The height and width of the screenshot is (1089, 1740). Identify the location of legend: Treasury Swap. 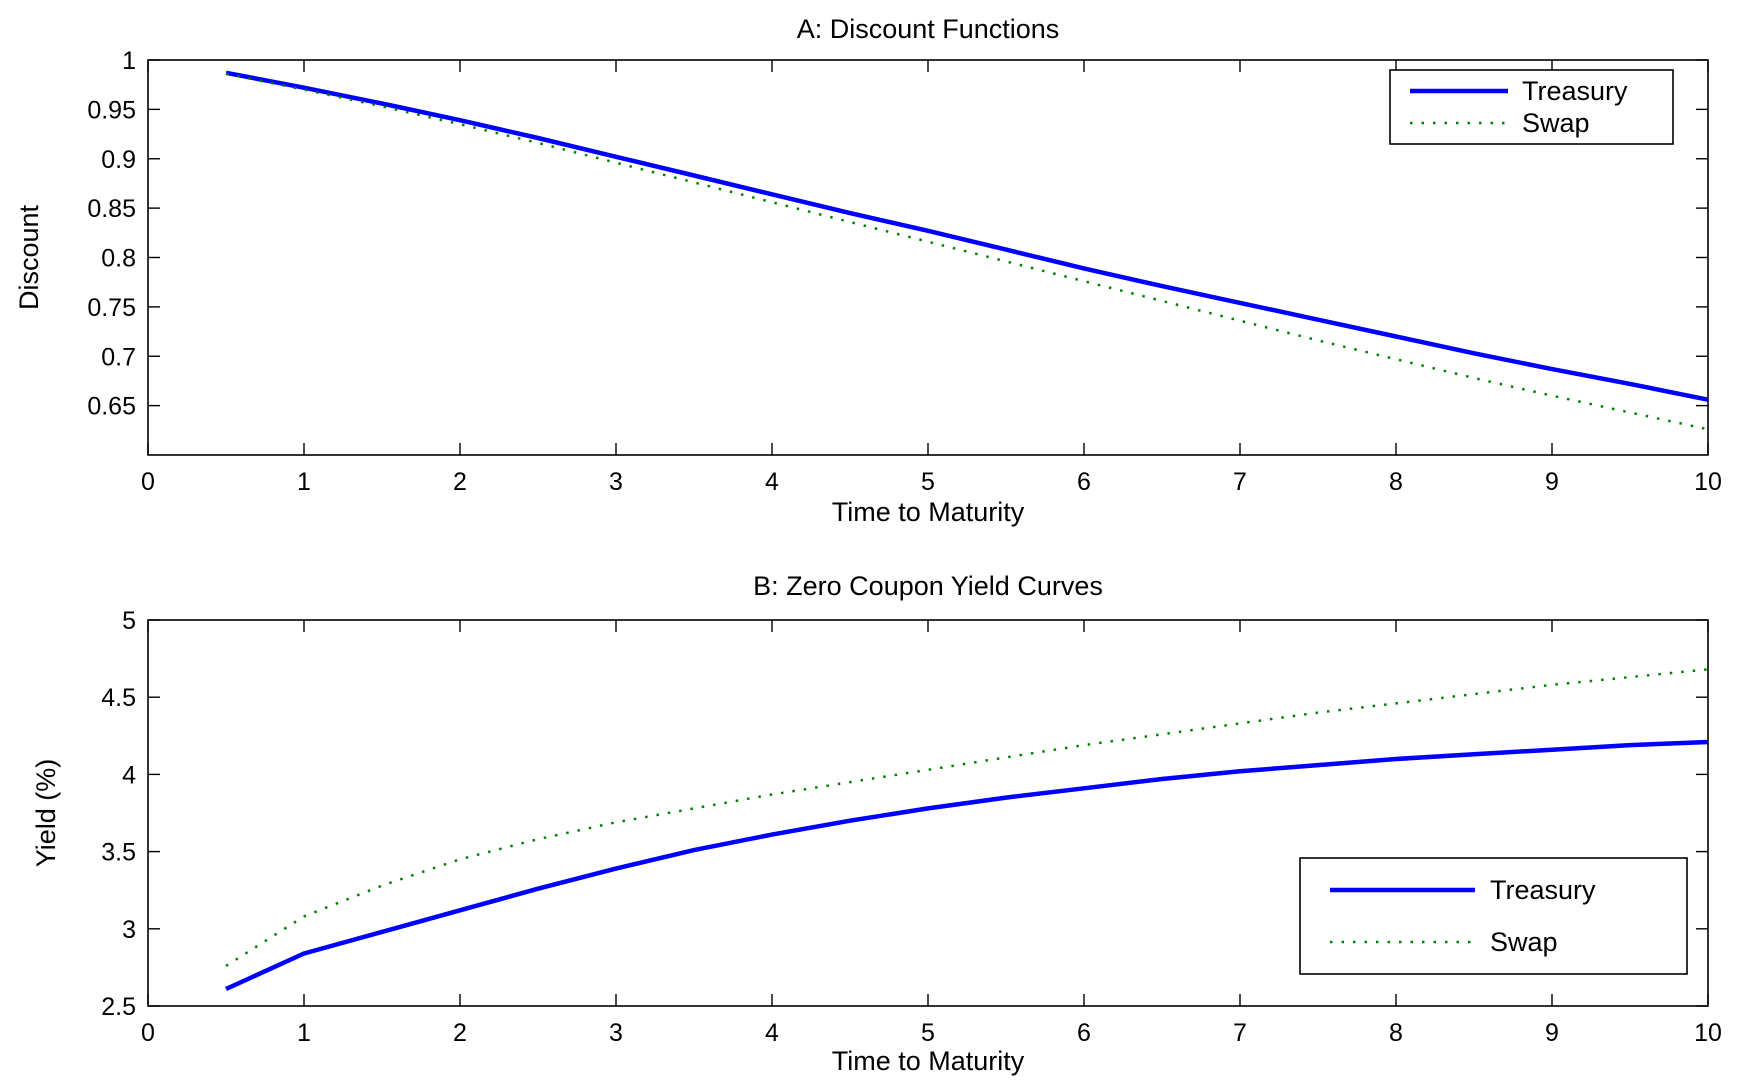
(1493, 916).